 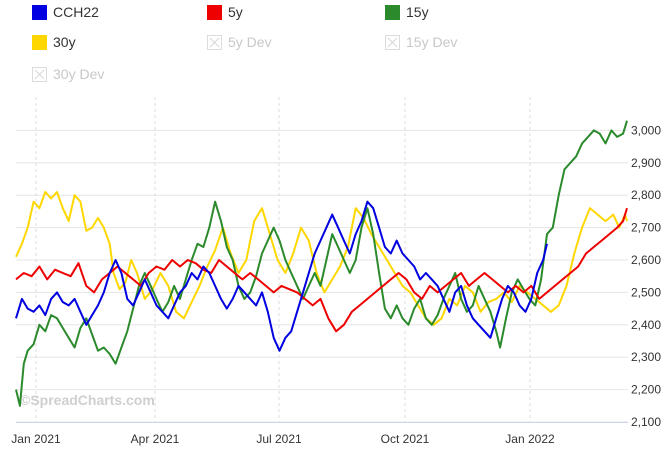 I want to click on legend-item-30y: 30y, so click(x=54, y=42).